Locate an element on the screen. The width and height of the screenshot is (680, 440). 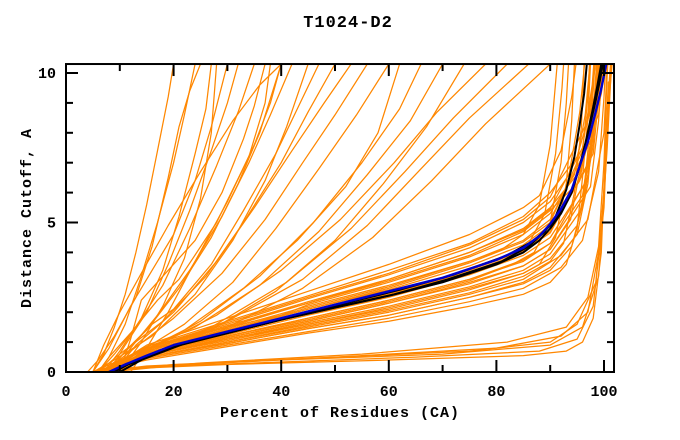
x-tick-label: 20 is located at coordinates (174, 392).